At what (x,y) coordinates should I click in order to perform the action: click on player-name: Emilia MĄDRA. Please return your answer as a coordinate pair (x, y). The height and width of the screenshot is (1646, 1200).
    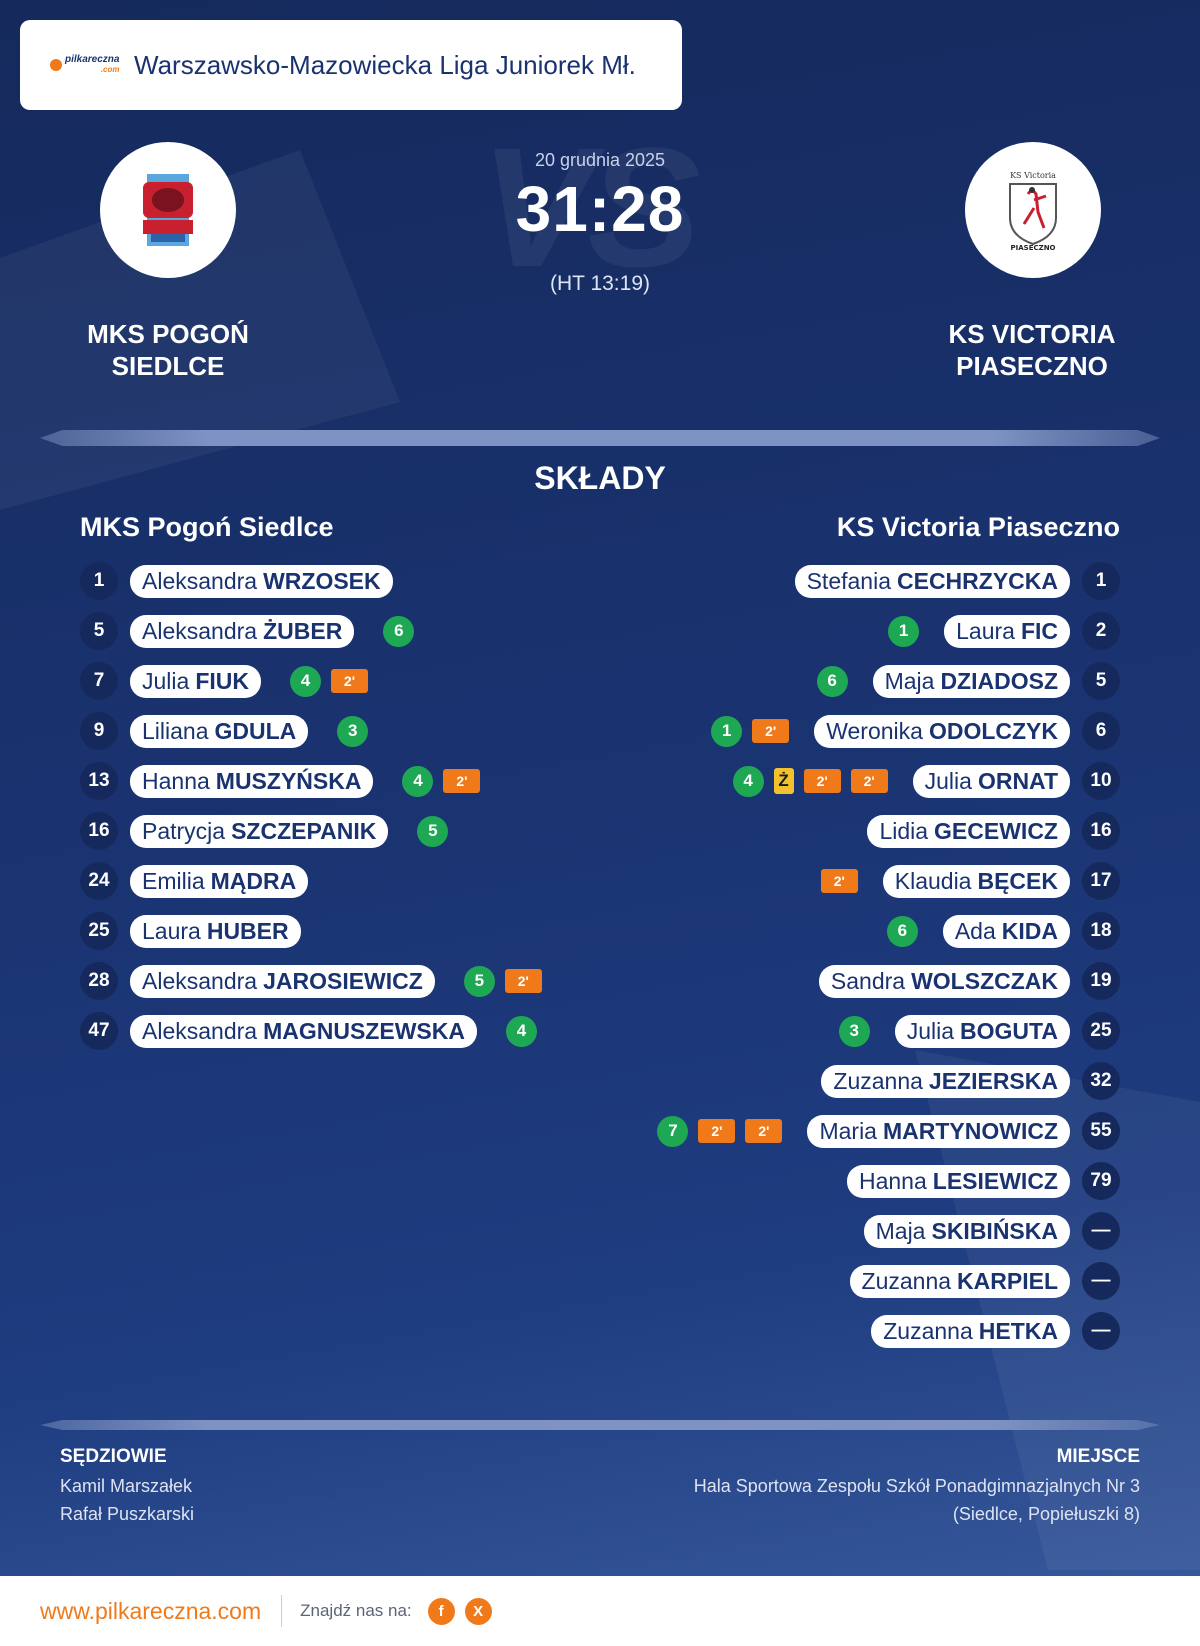
    Looking at the image, I should click on (219, 881).